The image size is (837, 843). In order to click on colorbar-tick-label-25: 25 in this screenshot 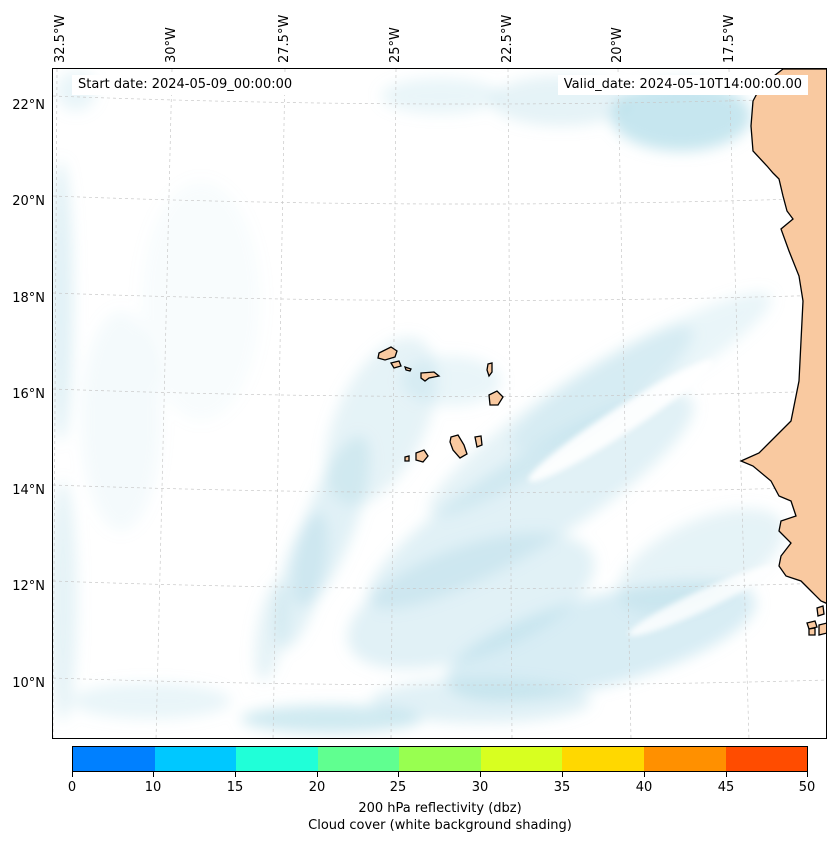, I will do `click(398, 787)`.